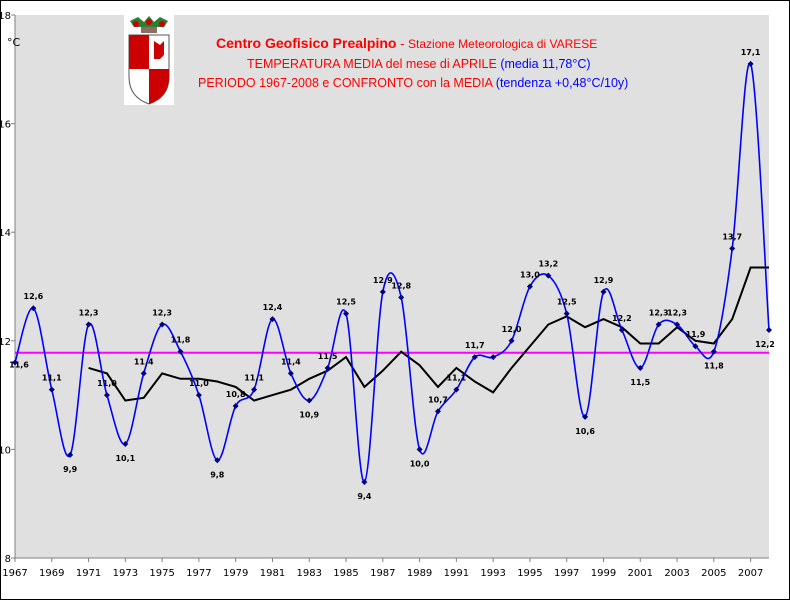 This screenshot has height=600, width=790. Describe the element at coordinates (217, 474) in the screenshot. I see `data-label: 9,8` at that location.